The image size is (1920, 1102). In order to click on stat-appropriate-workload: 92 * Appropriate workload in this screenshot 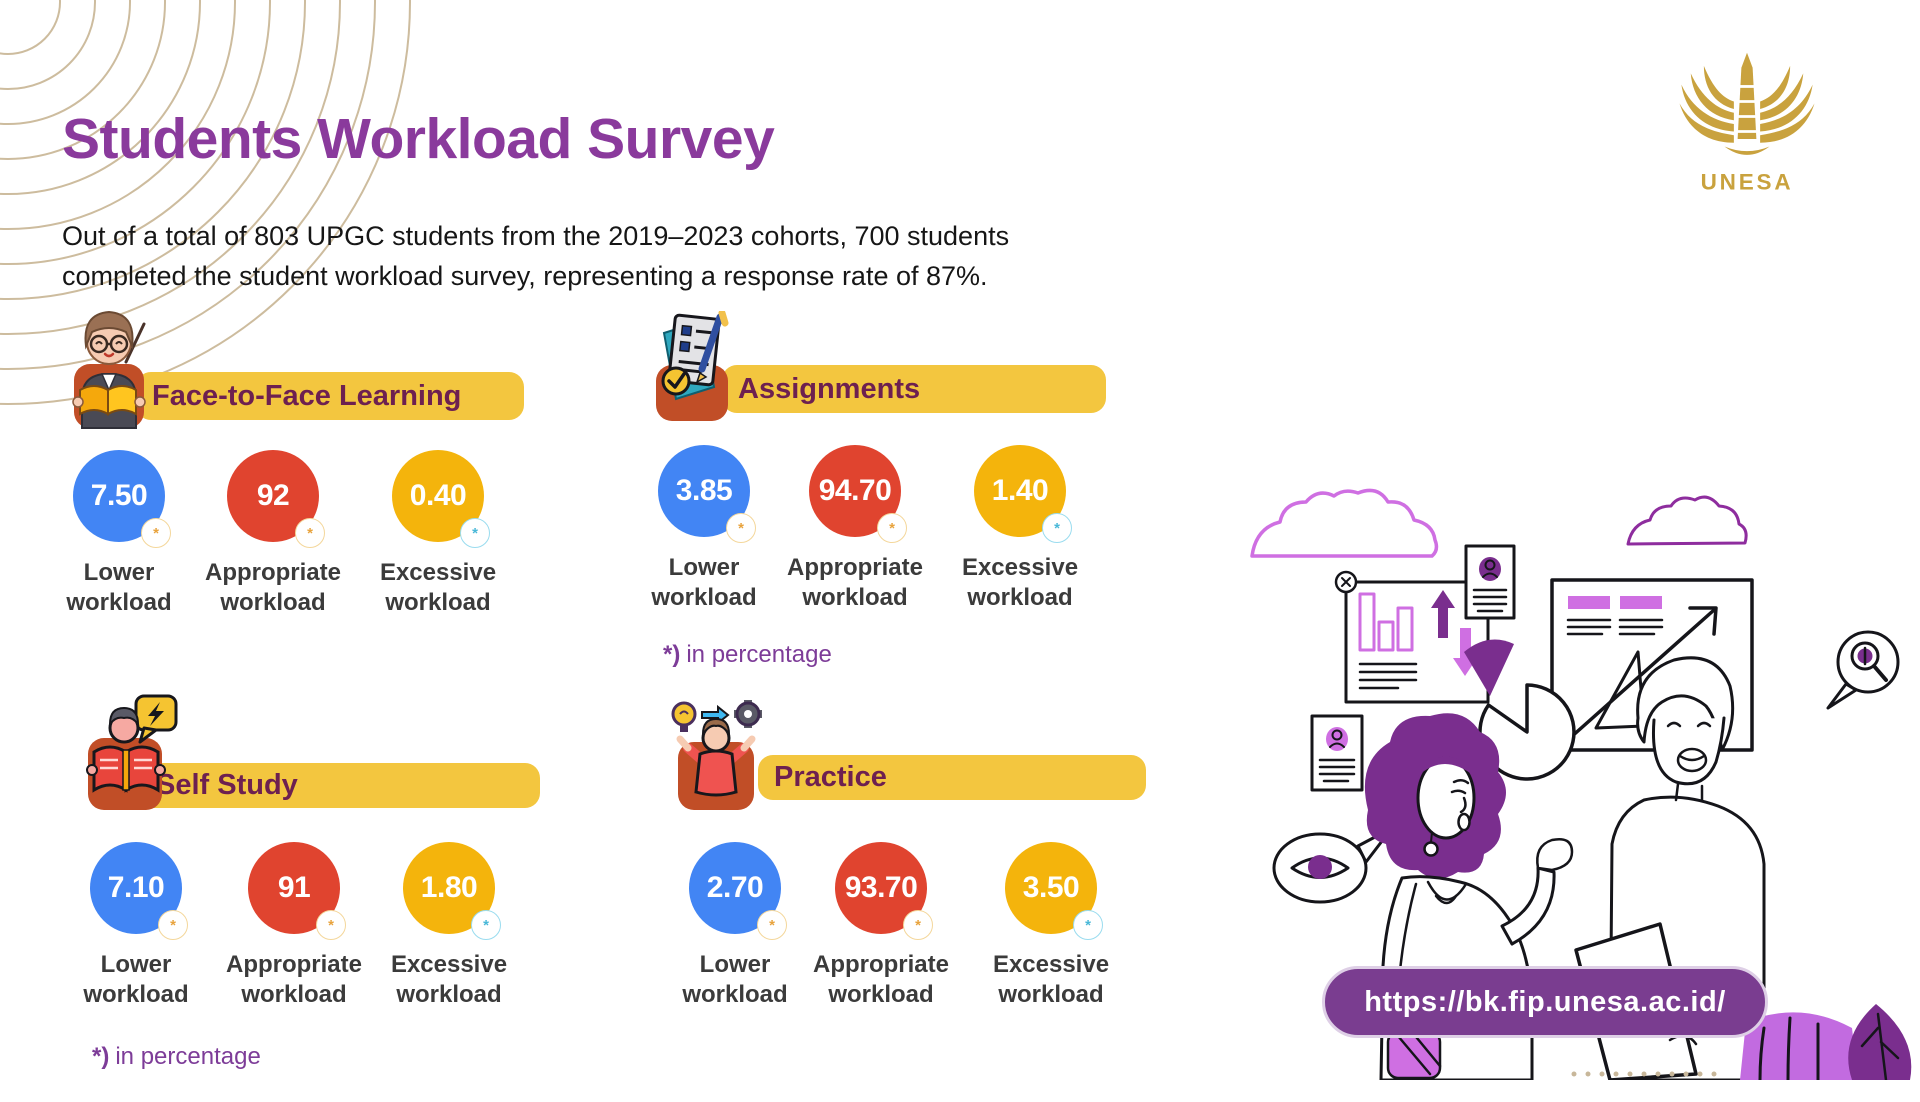, I will do `click(273, 534)`.